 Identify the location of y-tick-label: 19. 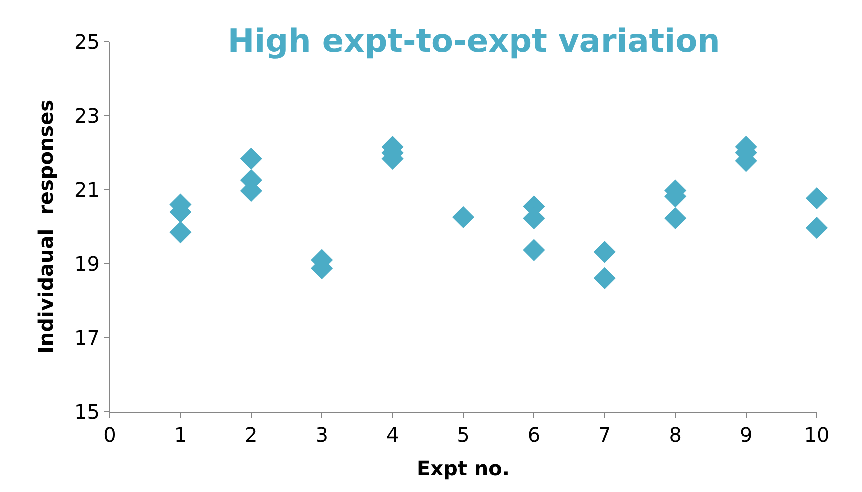
(87, 264).